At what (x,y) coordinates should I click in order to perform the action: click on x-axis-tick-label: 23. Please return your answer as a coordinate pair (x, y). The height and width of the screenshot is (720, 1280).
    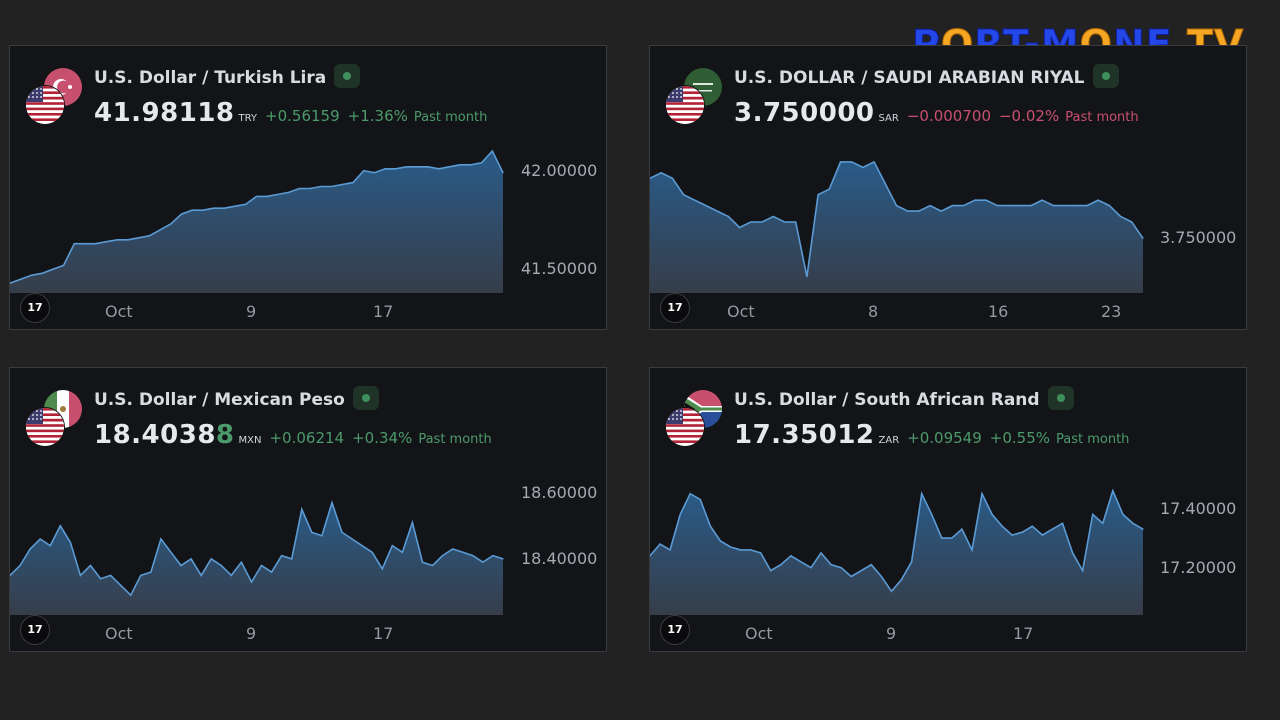
    Looking at the image, I should click on (1111, 311).